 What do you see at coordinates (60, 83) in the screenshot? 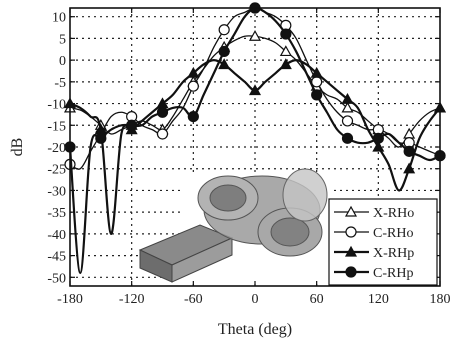
I see `y-tick-label: -5` at bounding box center [60, 83].